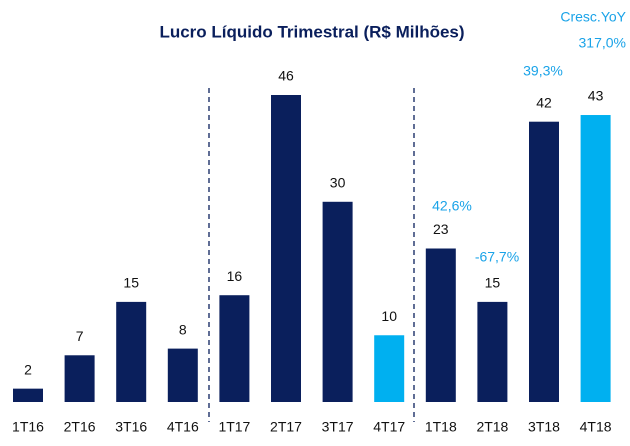 The height and width of the screenshot is (446, 630). What do you see at coordinates (497, 257) in the screenshot?
I see `annotation: -67,7%` at bounding box center [497, 257].